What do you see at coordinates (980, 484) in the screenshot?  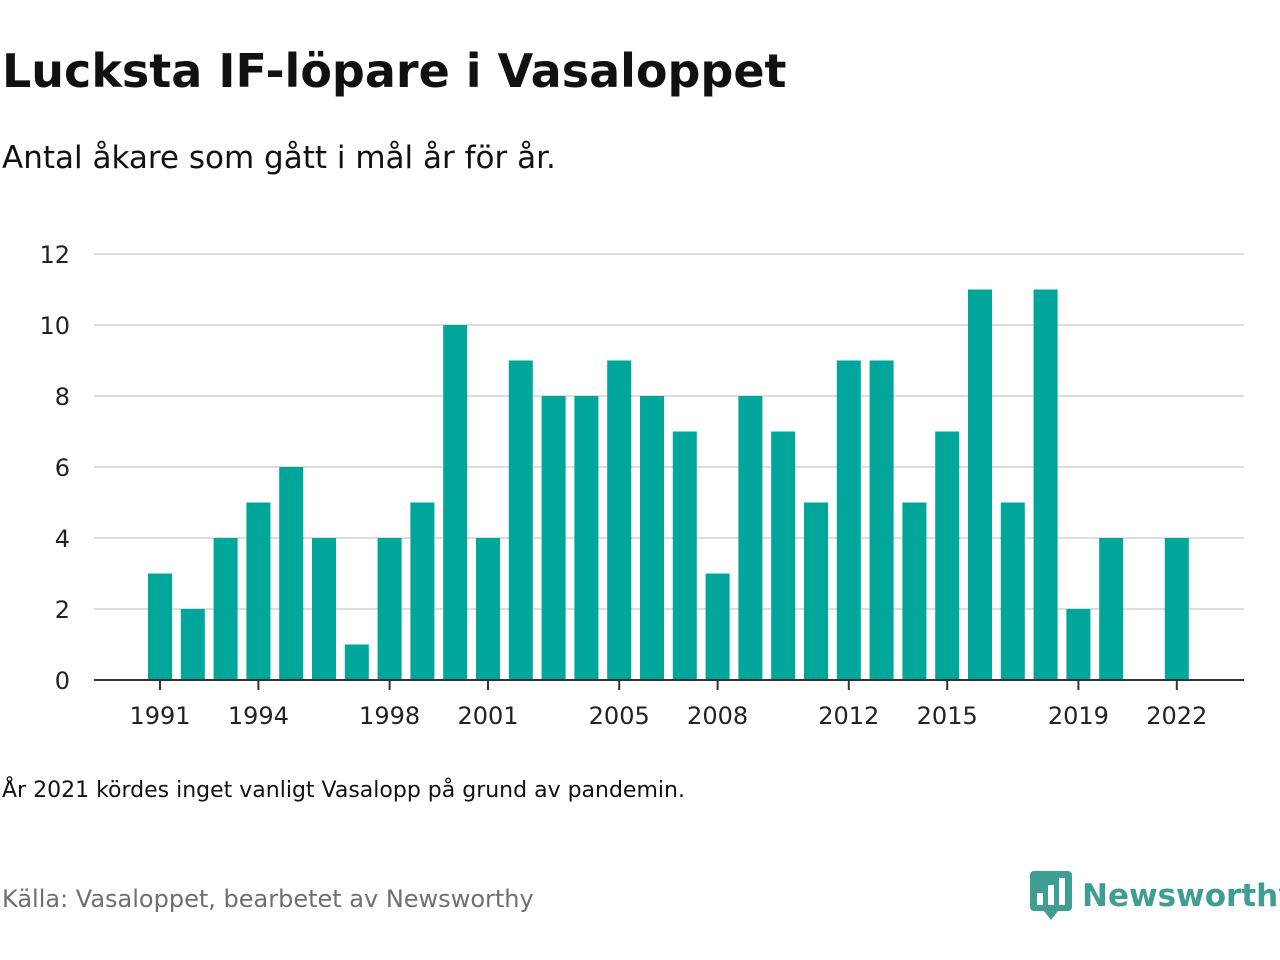 I see `bar-2016` at bounding box center [980, 484].